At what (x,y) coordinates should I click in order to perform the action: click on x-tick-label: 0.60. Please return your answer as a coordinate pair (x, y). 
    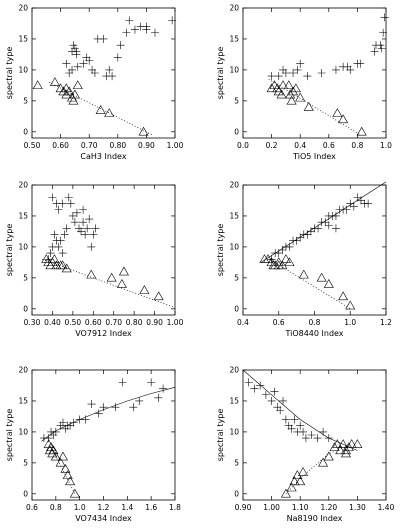
    Looking at the image, I should click on (60, 145).